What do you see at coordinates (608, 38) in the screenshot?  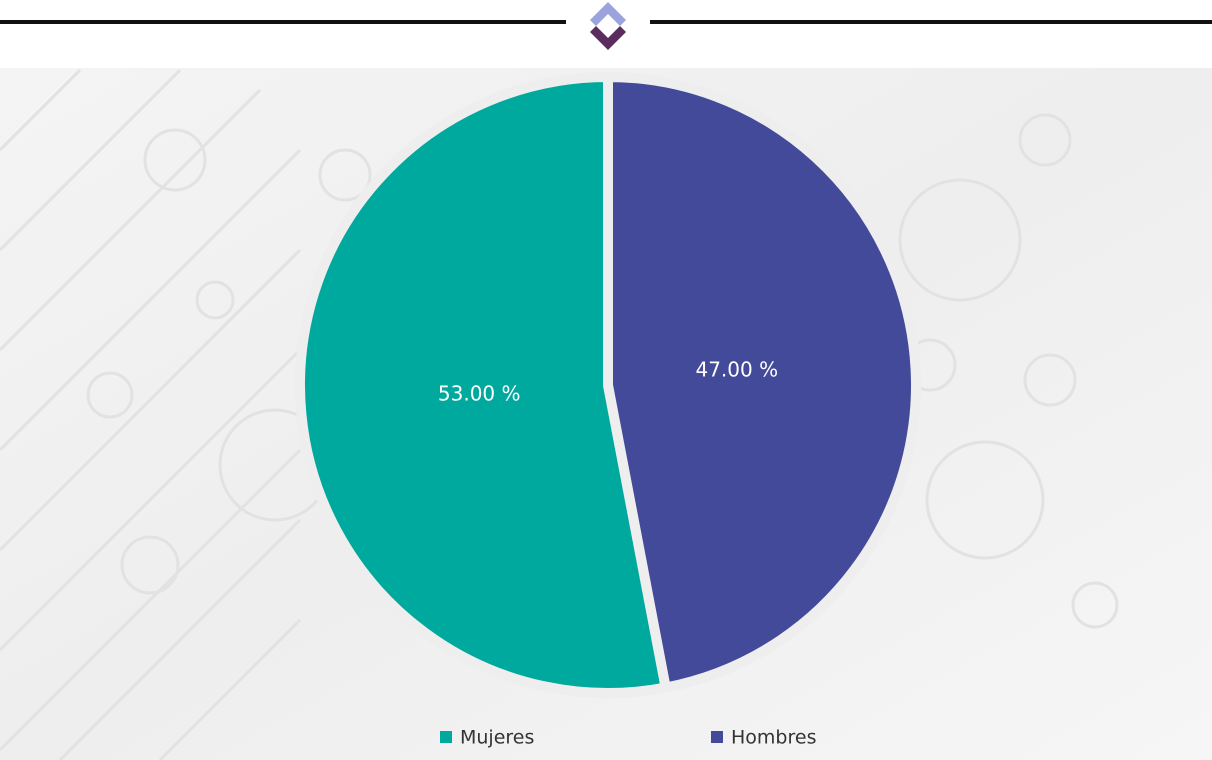 I see `logo-bottom` at bounding box center [608, 38].